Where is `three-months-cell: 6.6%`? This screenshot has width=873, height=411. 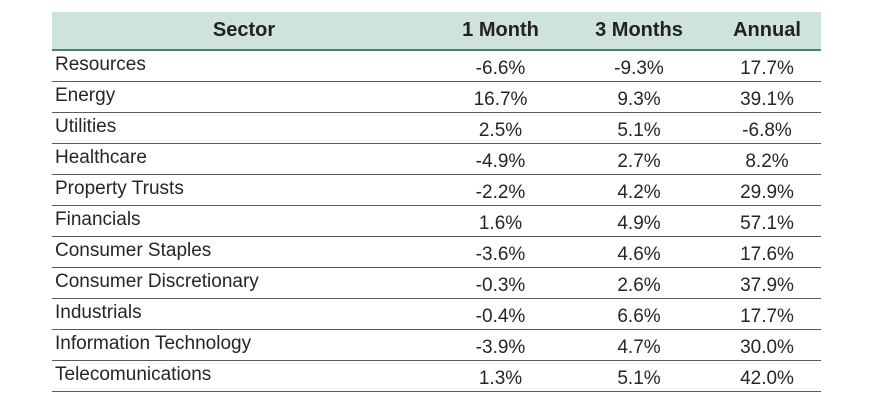
three-months-cell: 6.6% is located at coordinates (639, 314).